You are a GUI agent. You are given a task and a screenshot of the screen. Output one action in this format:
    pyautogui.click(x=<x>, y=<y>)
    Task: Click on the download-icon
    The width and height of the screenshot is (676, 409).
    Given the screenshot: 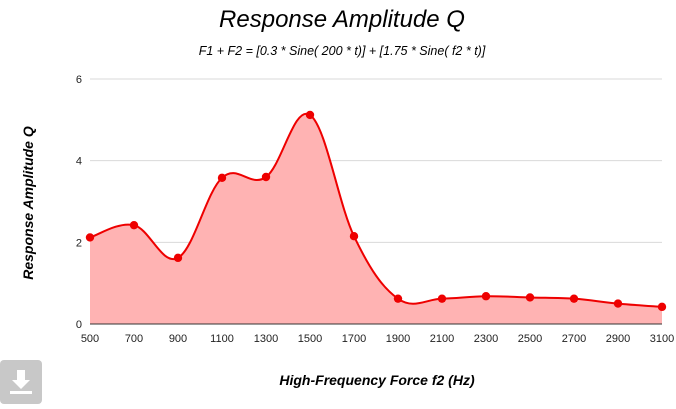 What is the action you would take?
    pyautogui.click(x=21, y=382)
    